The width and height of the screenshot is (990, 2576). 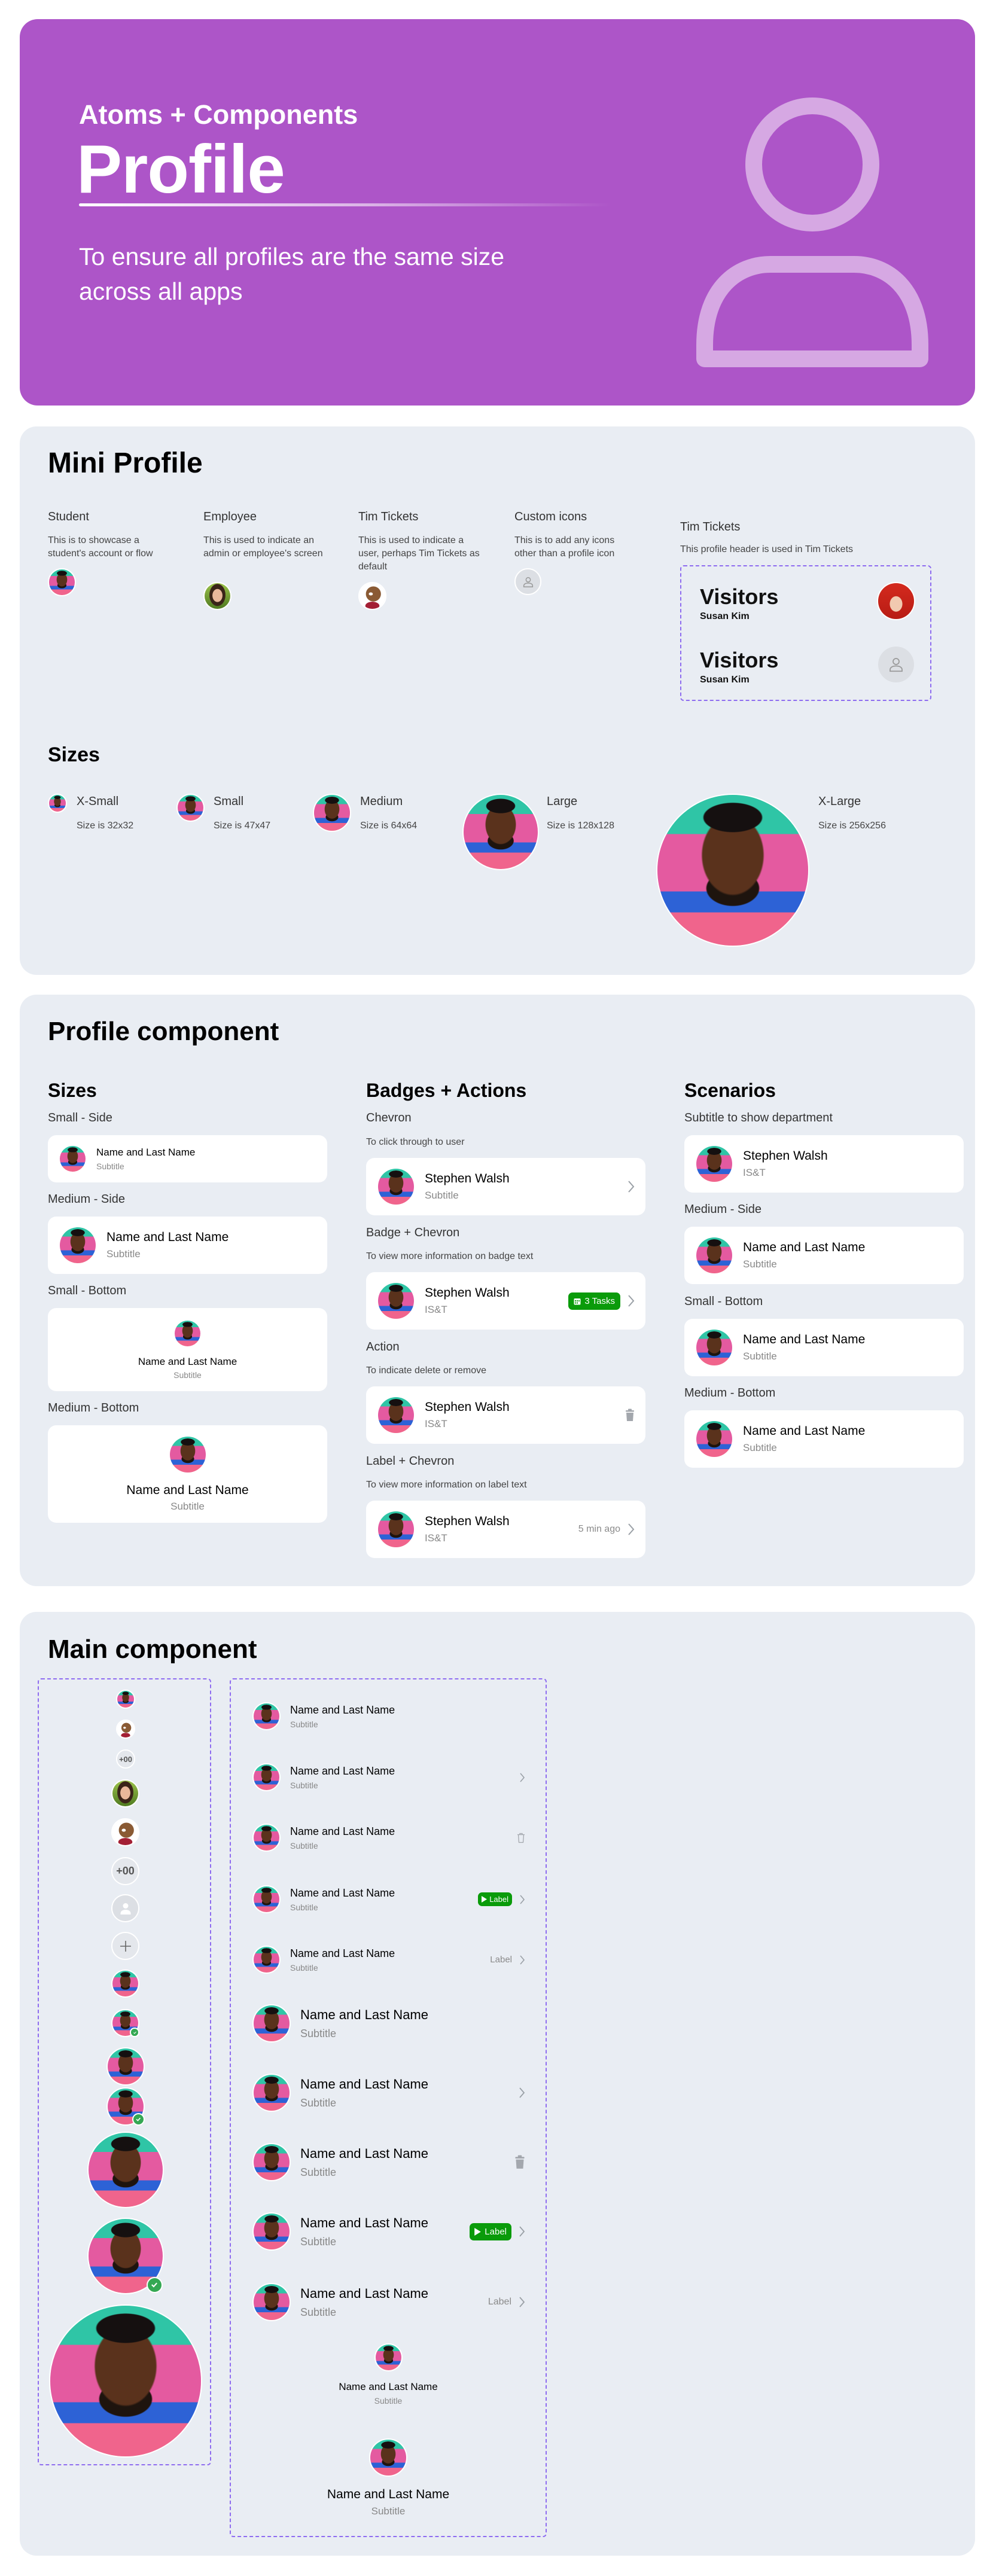 What do you see at coordinates (332, 813) in the screenshot?
I see `avatar-medium` at bounding box center [332, 813].